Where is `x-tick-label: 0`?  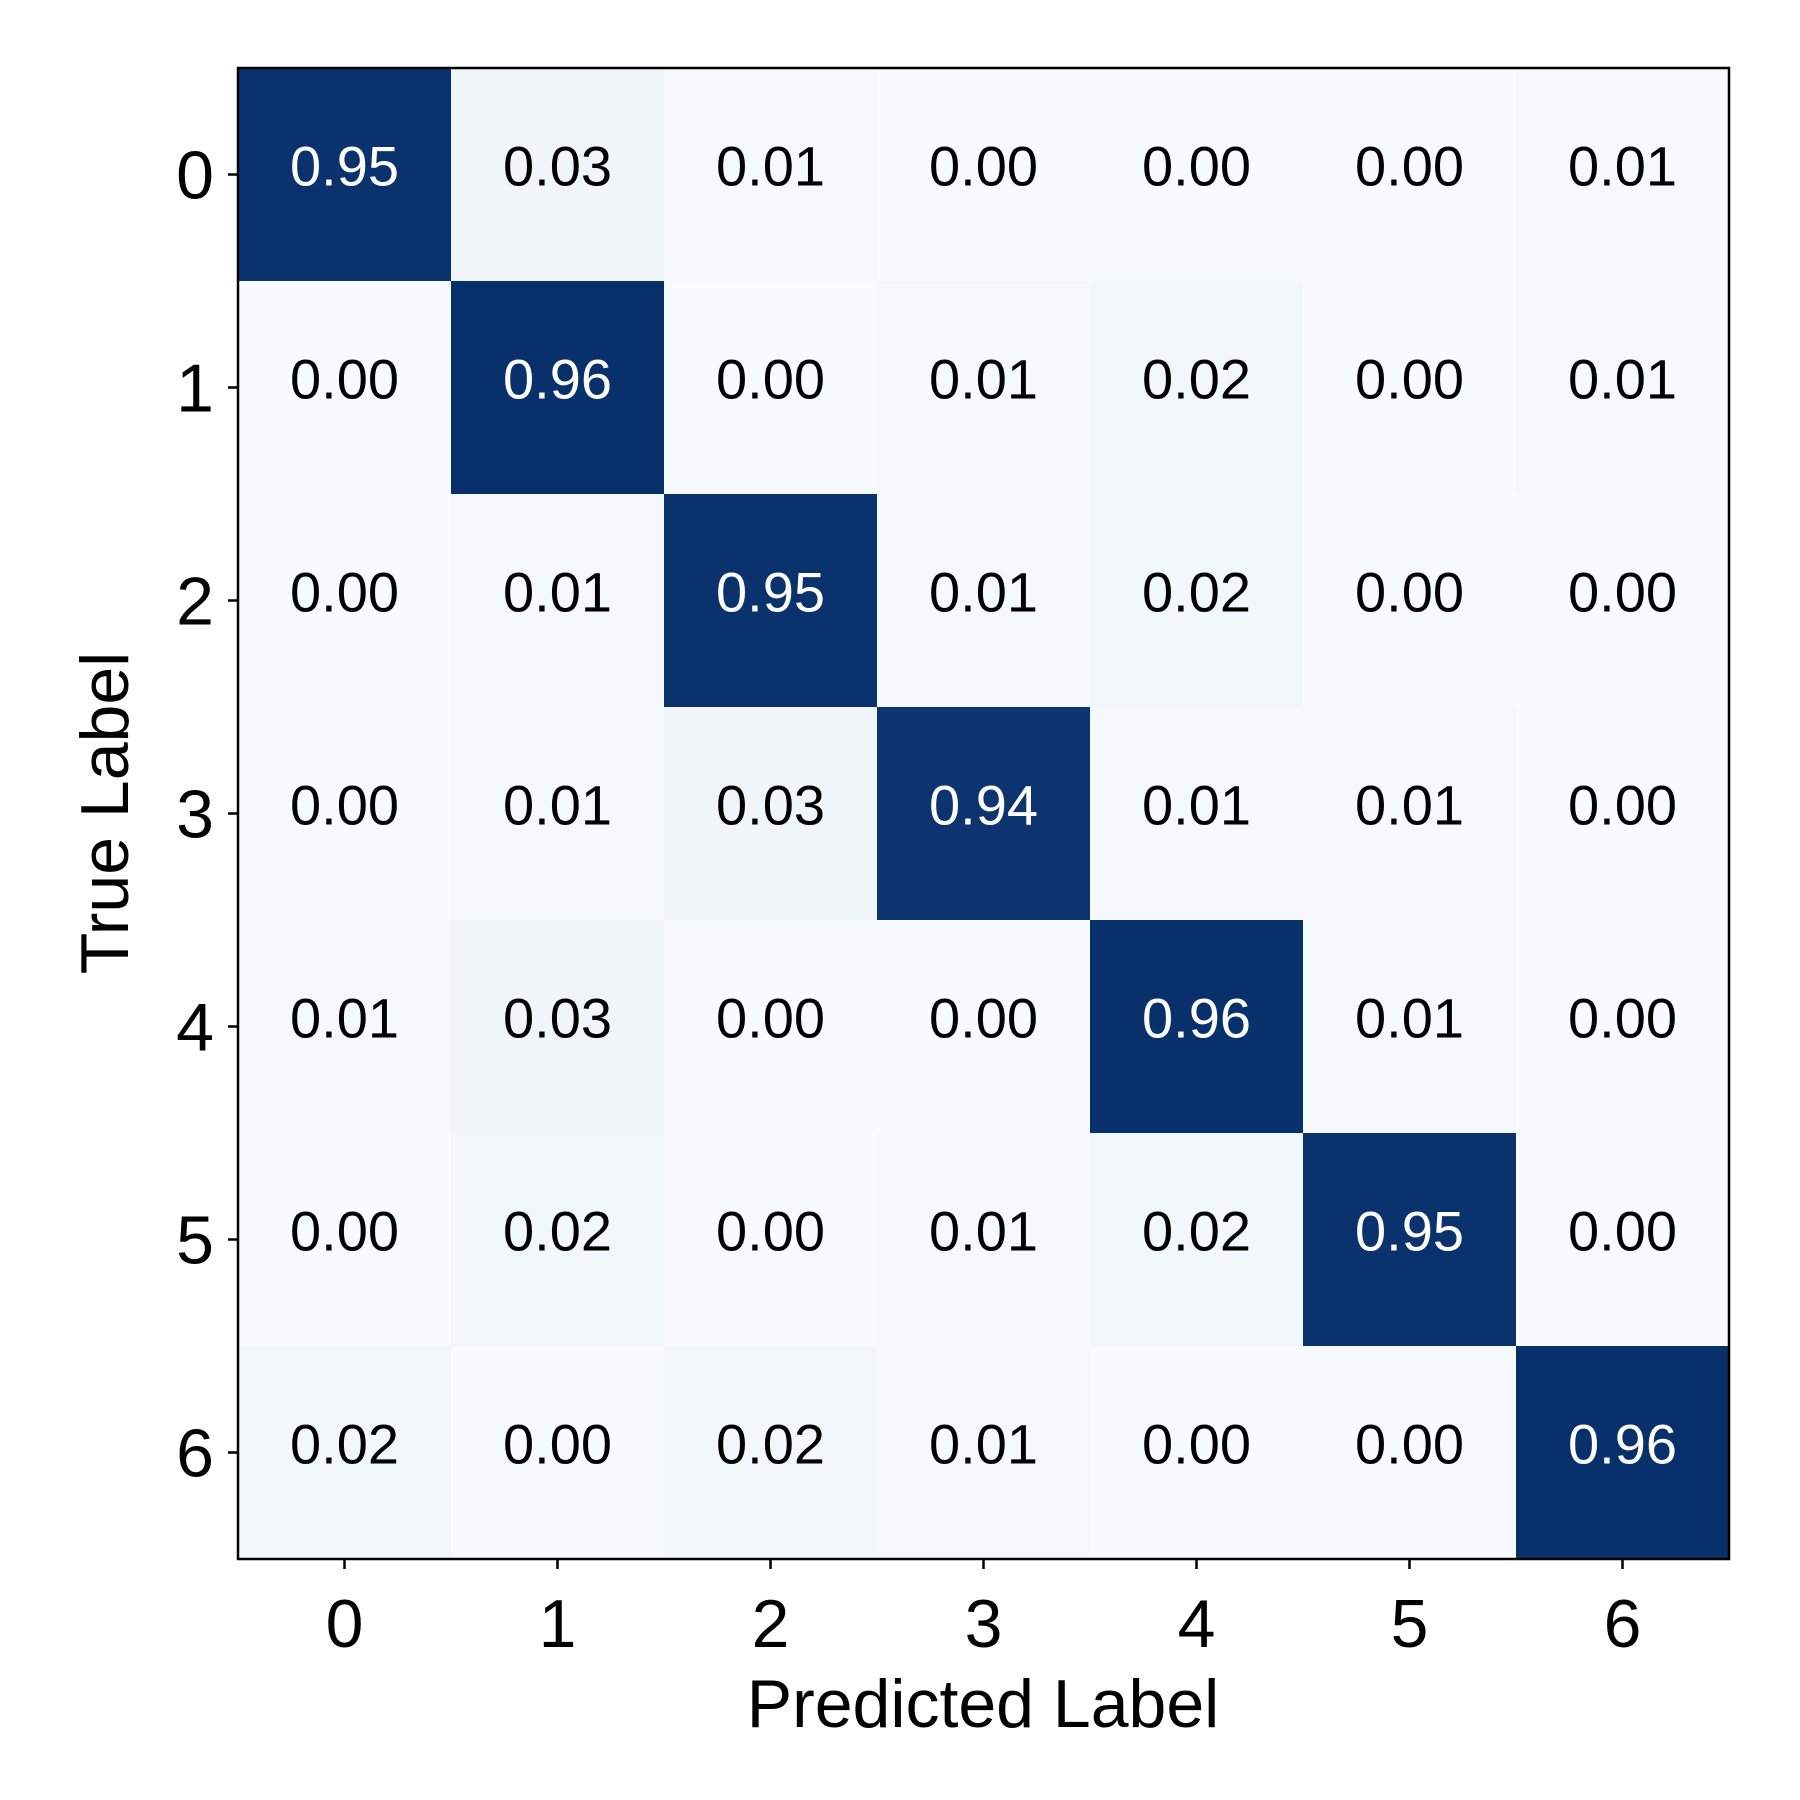 x-tick-label: 0 is located at coordinates (345, 1624).